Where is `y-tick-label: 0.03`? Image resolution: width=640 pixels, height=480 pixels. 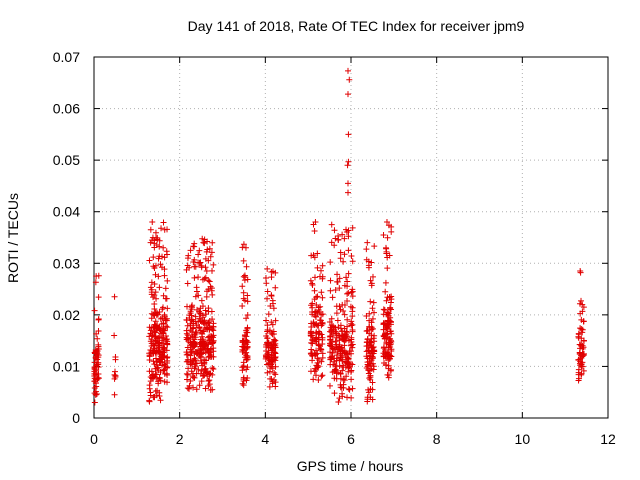 y-tick-label: 0.03 is located at coordinates (66, 263).